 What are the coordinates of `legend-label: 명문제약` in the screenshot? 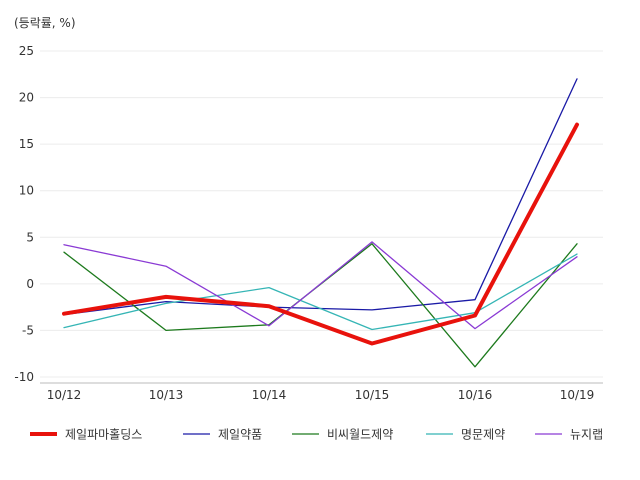 It's located at (483, 434).